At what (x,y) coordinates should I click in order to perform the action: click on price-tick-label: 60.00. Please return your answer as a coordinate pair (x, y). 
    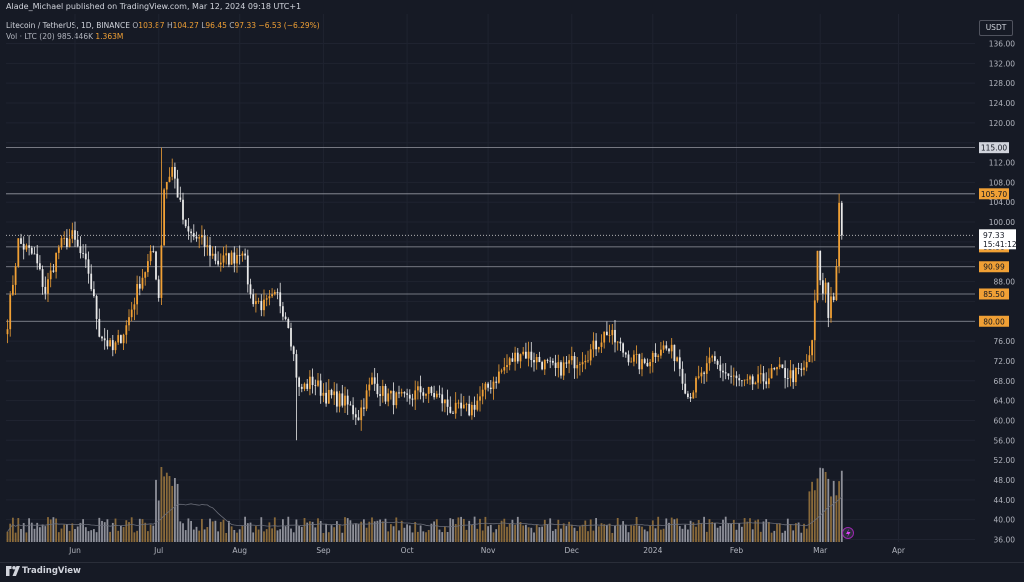
    Looking at the image, I should click on (1005, 420).